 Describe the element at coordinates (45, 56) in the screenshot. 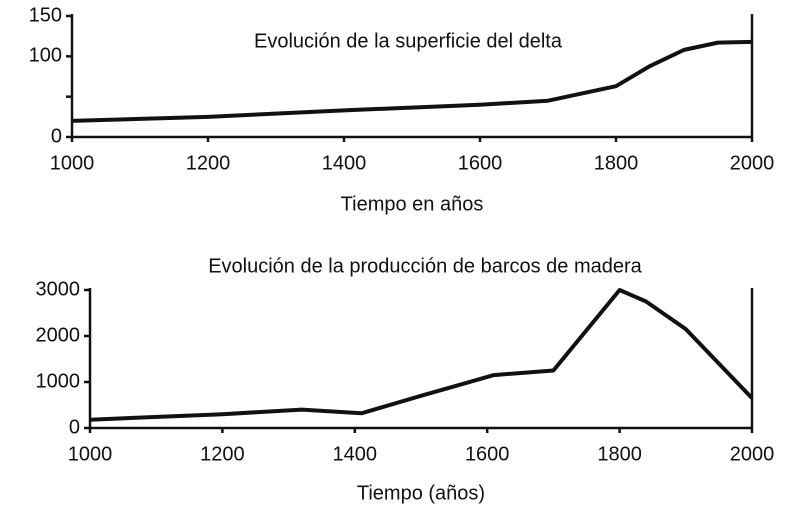

I see `y-tick-label: 100` at that location.